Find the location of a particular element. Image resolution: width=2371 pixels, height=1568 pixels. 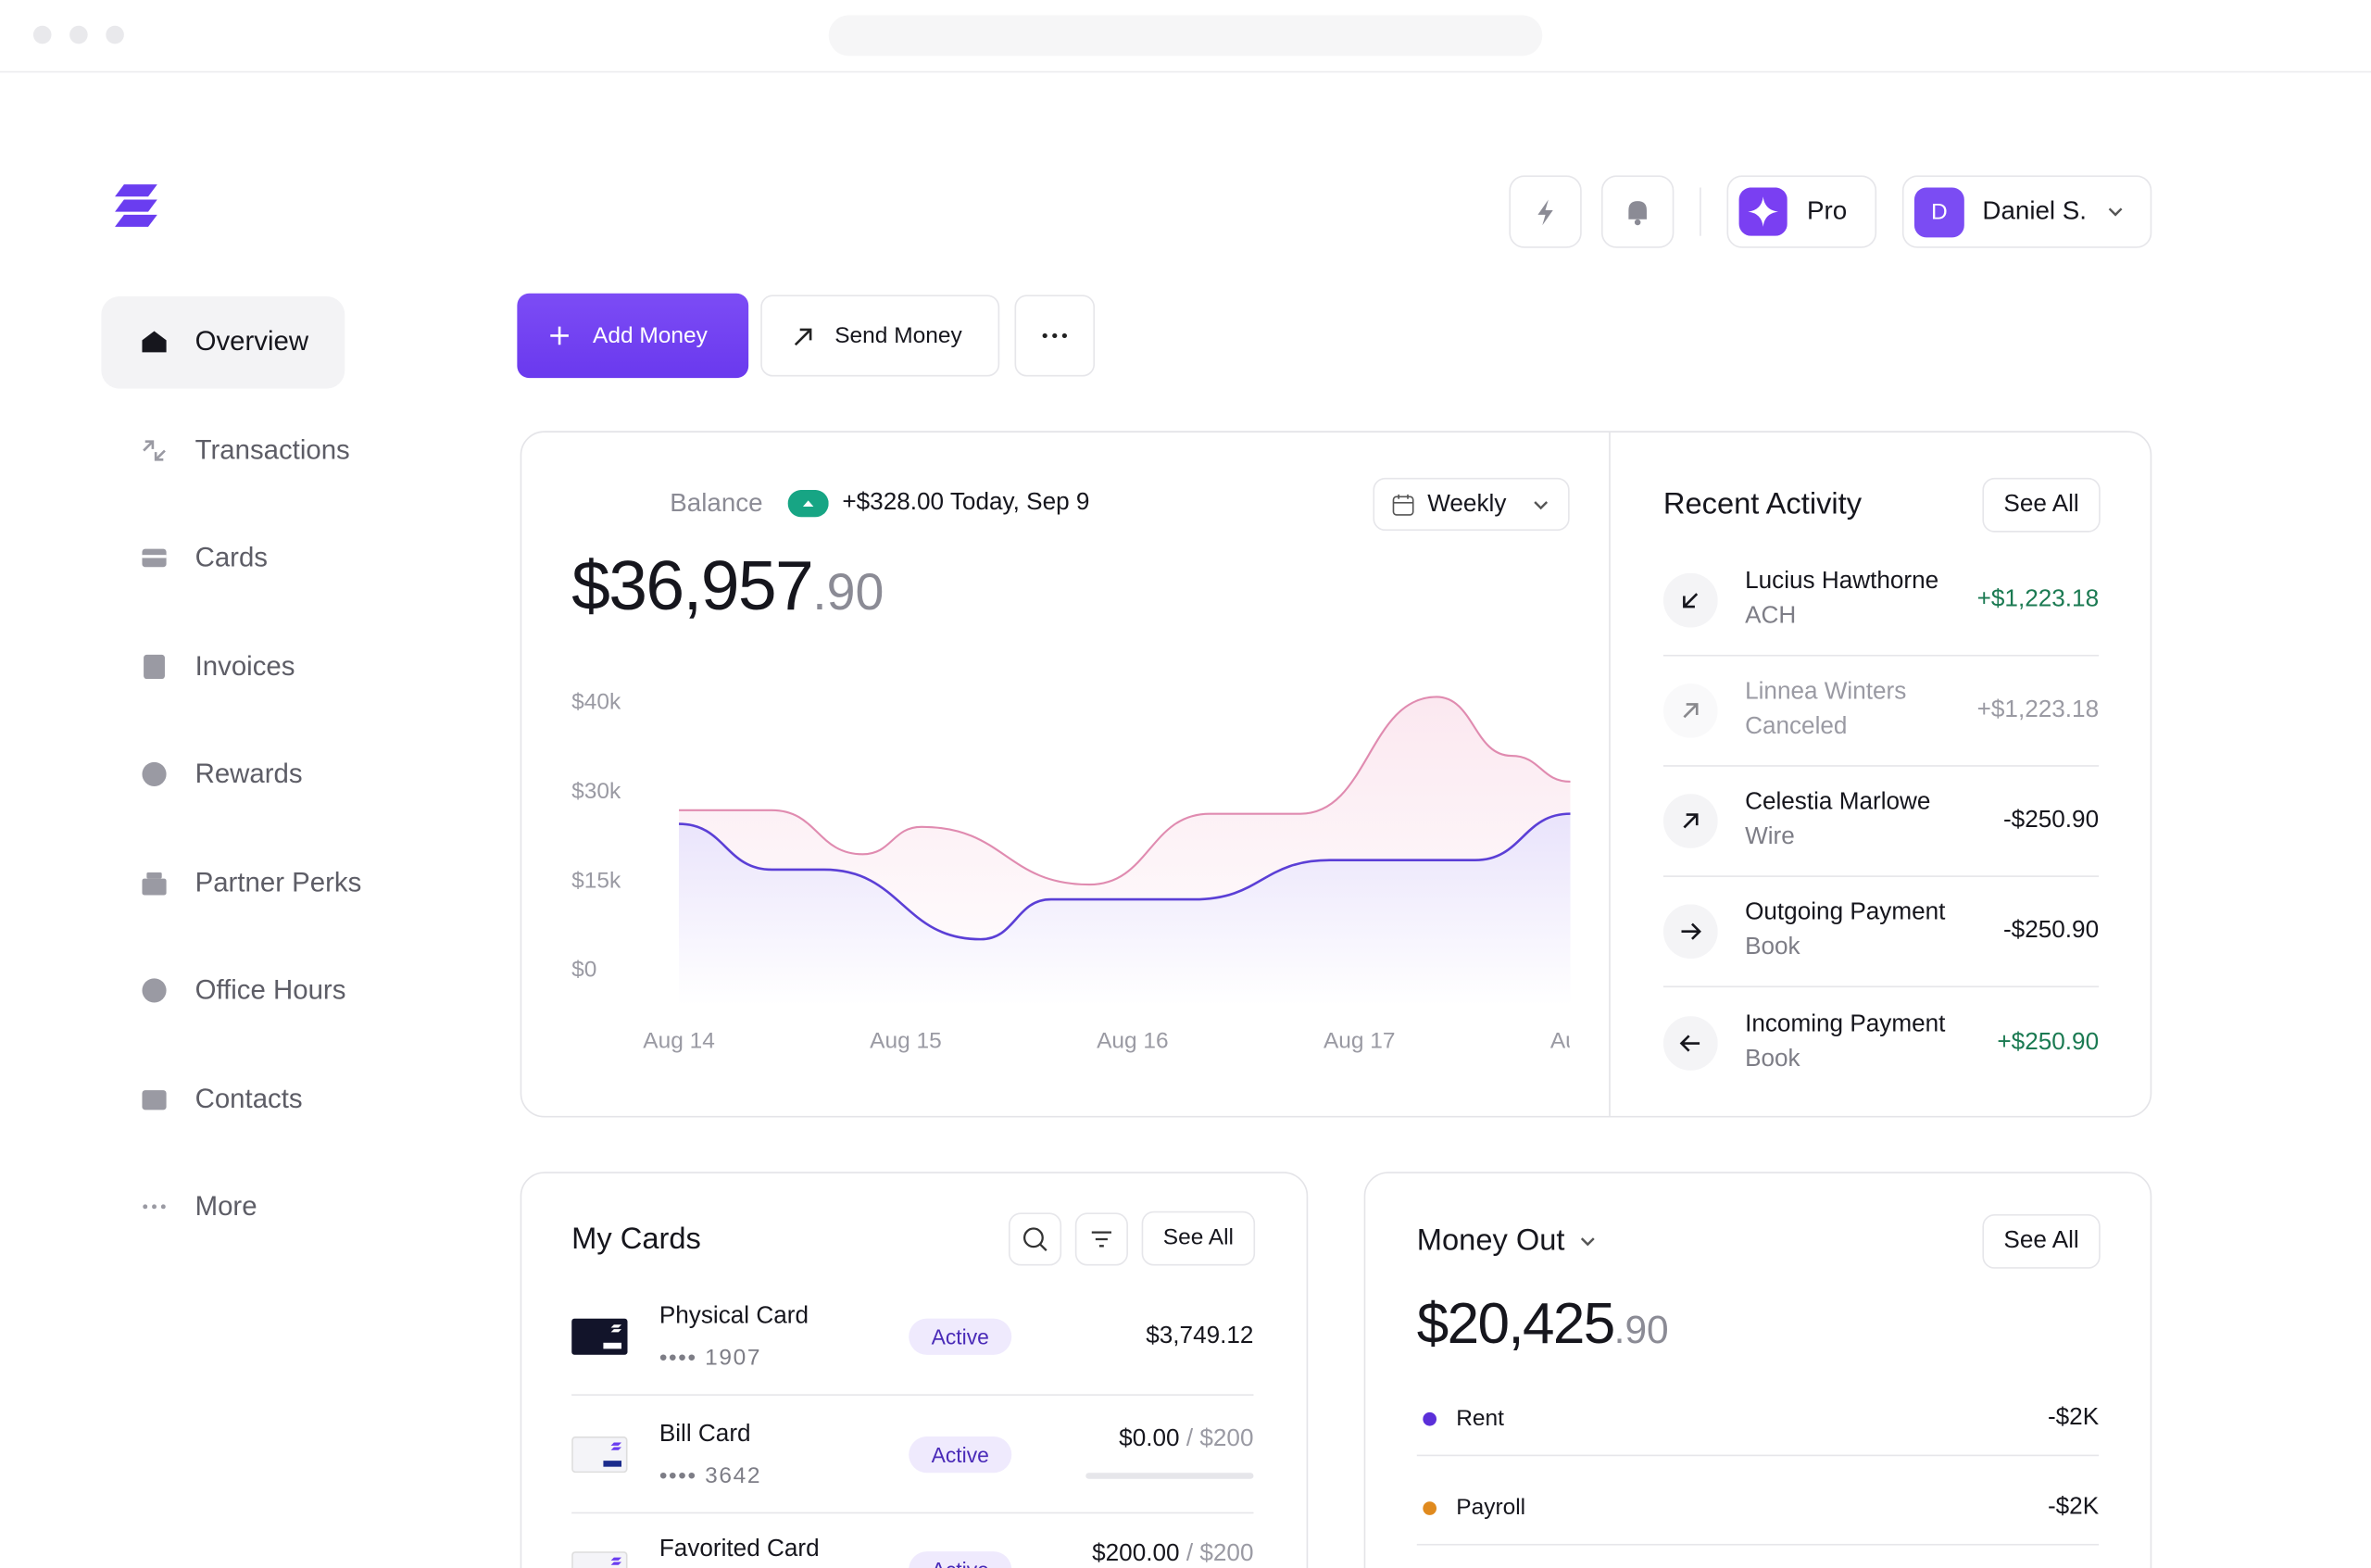

nav-item: Cards is located at coordinates (231, 557).